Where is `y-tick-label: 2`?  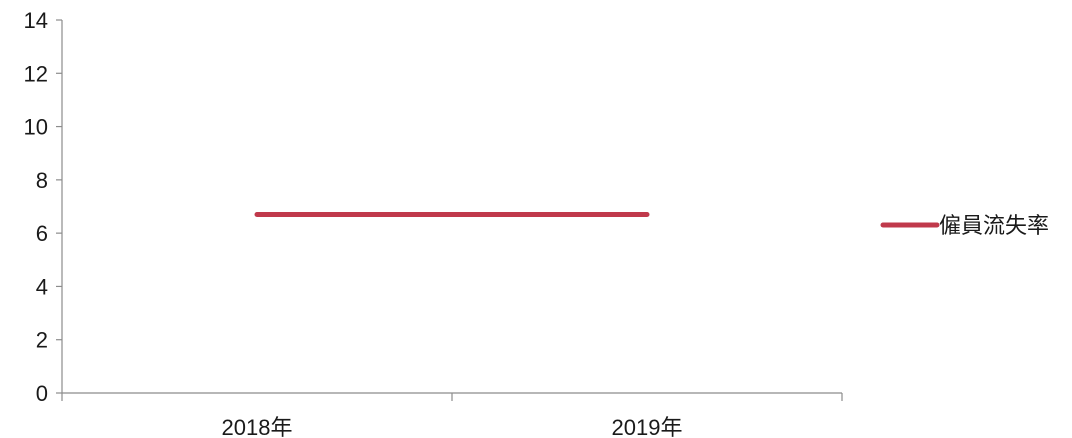
y-tick-label: 2 is located at coordinates (42, 340).